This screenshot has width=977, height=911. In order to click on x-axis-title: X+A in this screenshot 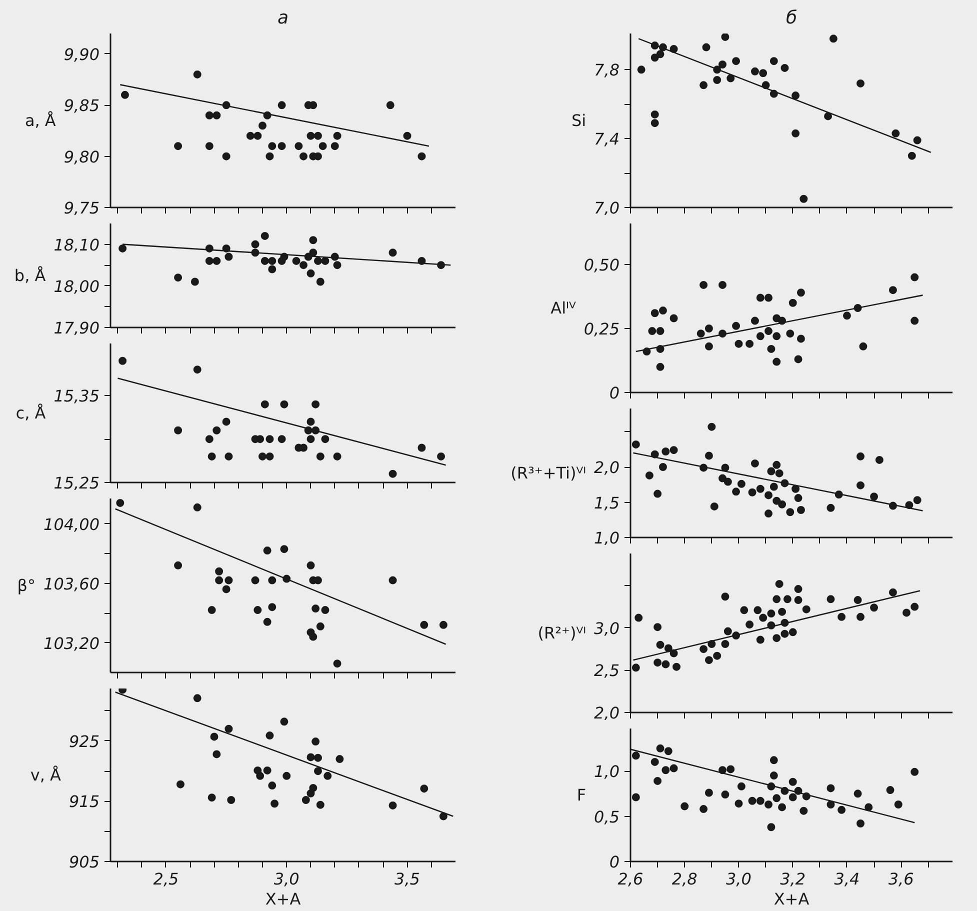, I will do `click(792, 899)`.